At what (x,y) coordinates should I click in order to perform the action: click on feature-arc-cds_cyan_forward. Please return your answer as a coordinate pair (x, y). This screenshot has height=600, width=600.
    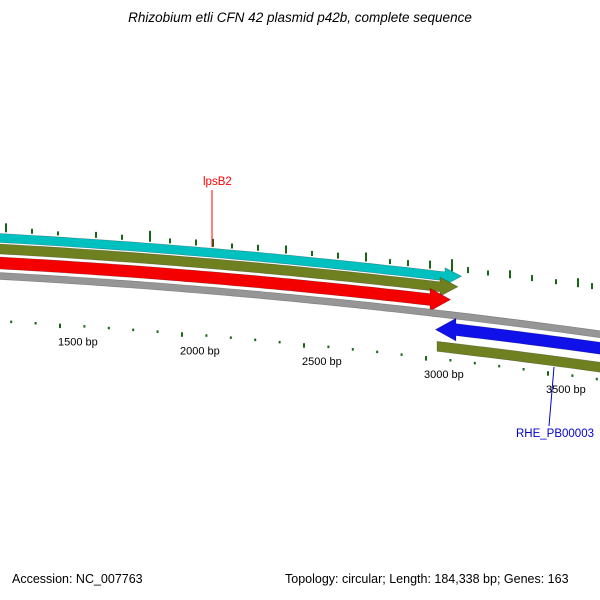
    Looking at the image, I should click on (231, 259).